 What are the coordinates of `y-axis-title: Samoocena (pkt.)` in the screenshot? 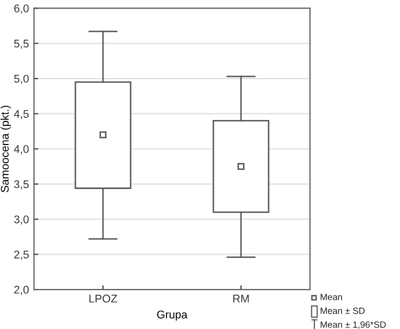 It's located at (5, 149).